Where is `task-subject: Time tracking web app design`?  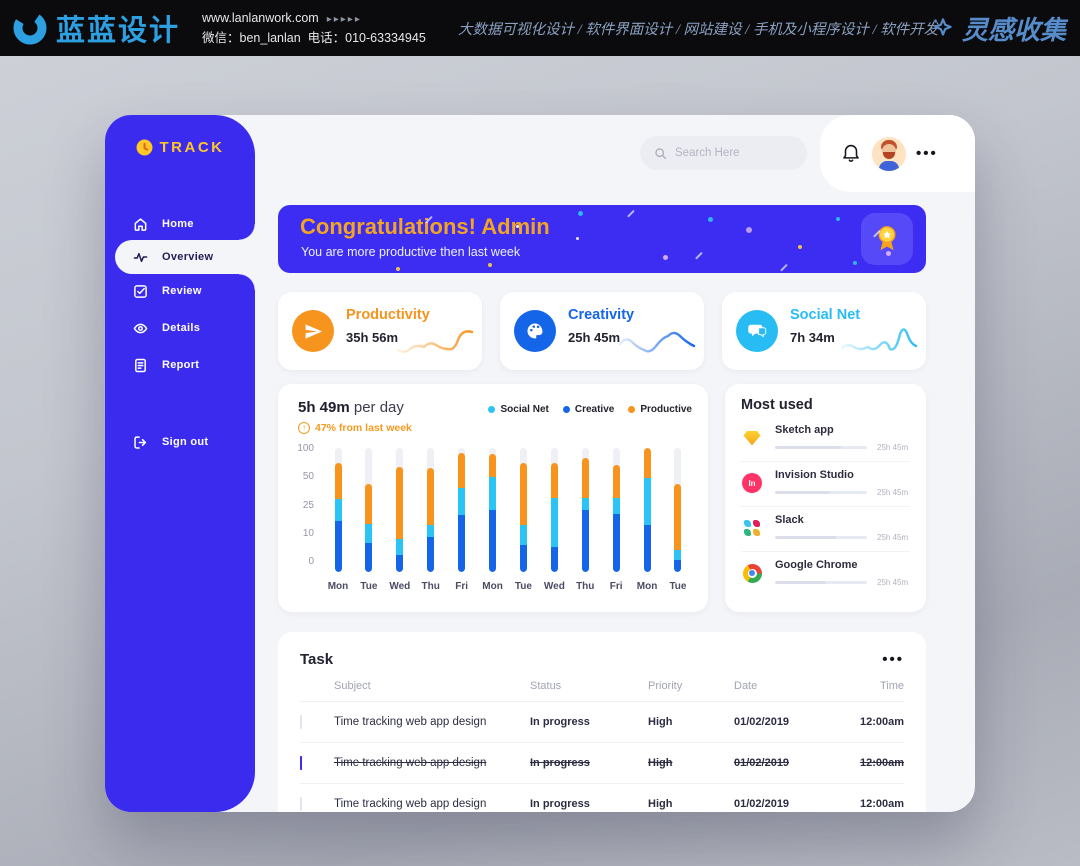 task-subject: Time tracking web app design is located at coordinates (410, 763).